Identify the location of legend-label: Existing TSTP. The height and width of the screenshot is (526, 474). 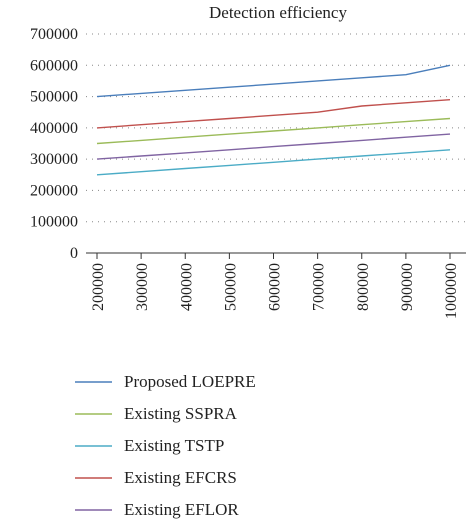
(174, 445).